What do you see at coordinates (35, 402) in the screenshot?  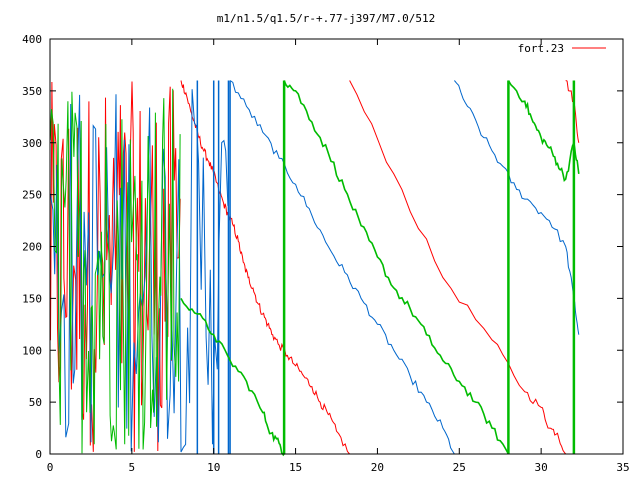 I see `y-tick-label-1: 50` at bounding box center [35, 402].